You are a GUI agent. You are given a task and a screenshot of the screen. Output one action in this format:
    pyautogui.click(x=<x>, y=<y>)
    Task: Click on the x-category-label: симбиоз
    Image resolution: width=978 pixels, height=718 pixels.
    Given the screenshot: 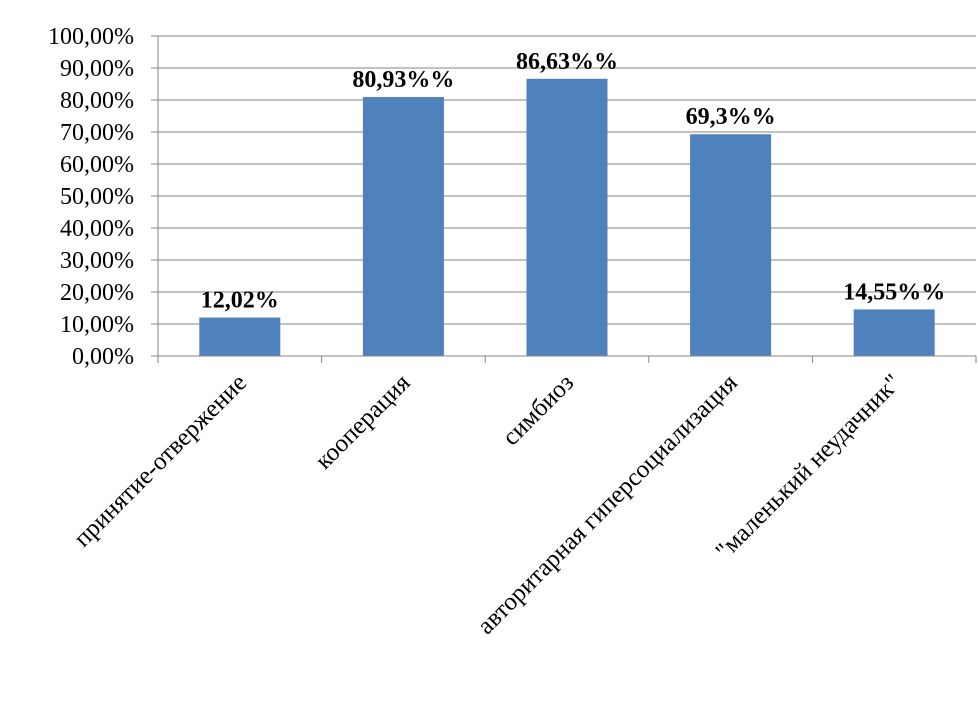 What is the action you would take?
    pyautogui.click(x=538, y=410)
    